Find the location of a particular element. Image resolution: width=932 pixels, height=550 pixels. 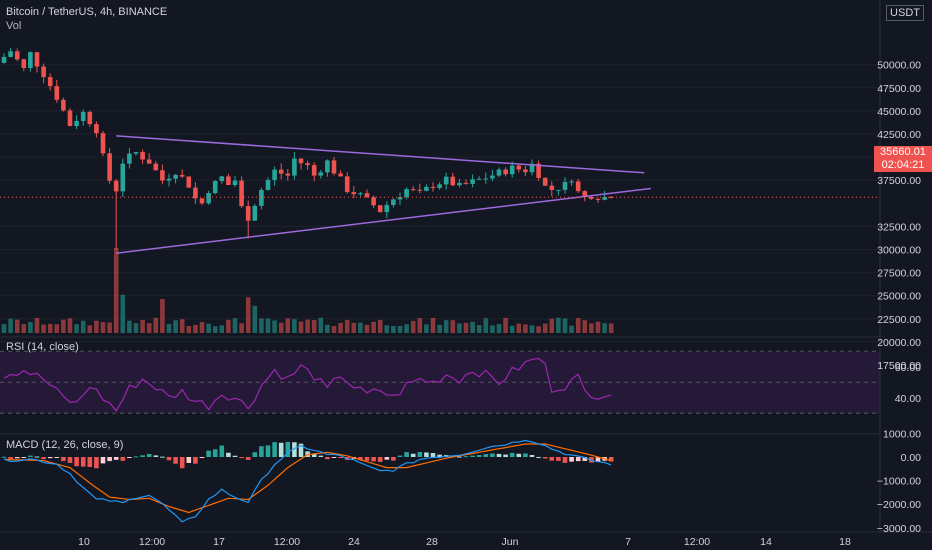

time-tick-label: 24 is located at coordinates (354, 542).